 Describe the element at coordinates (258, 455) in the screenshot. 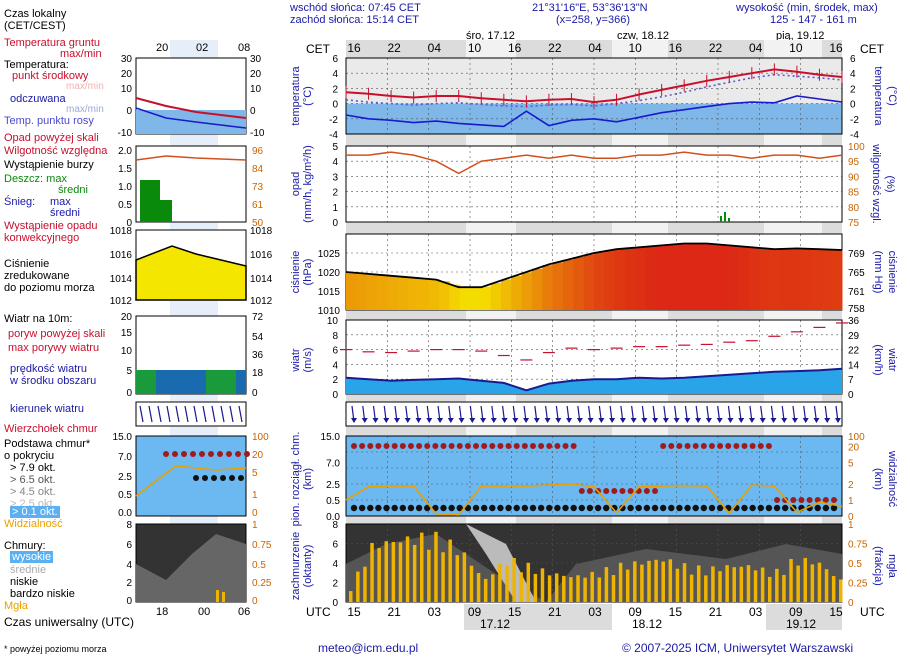

I see `legend-vis-tick: 20` at that location.